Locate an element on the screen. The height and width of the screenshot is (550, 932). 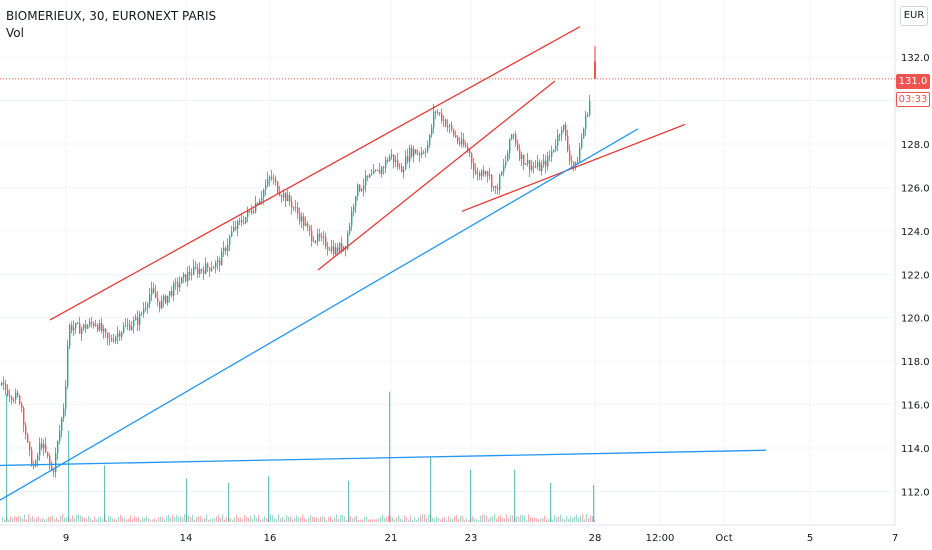
symbol-title: BIOMERIEUX, 30, EURONEXT PARIS is located at coordinates (111, 16).